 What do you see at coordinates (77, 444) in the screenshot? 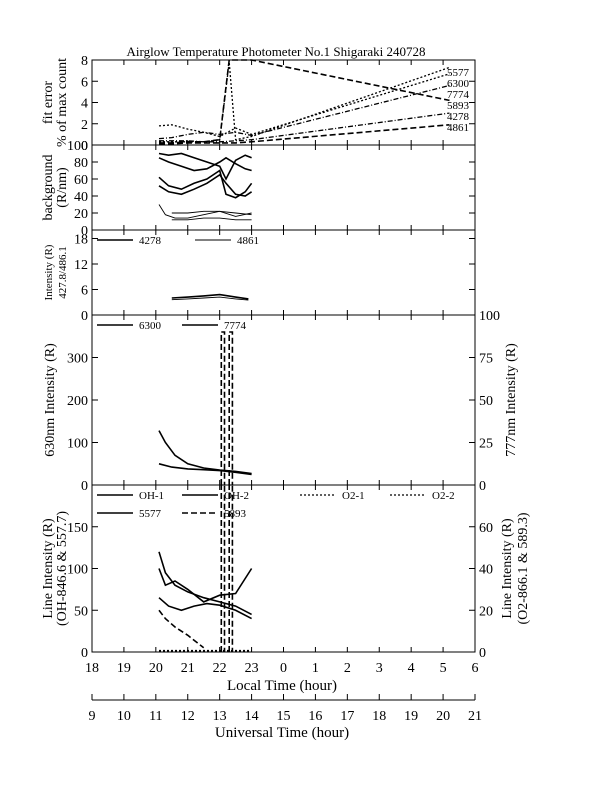
I see `y-tick-label: 100` at bounding box center [77, 444].